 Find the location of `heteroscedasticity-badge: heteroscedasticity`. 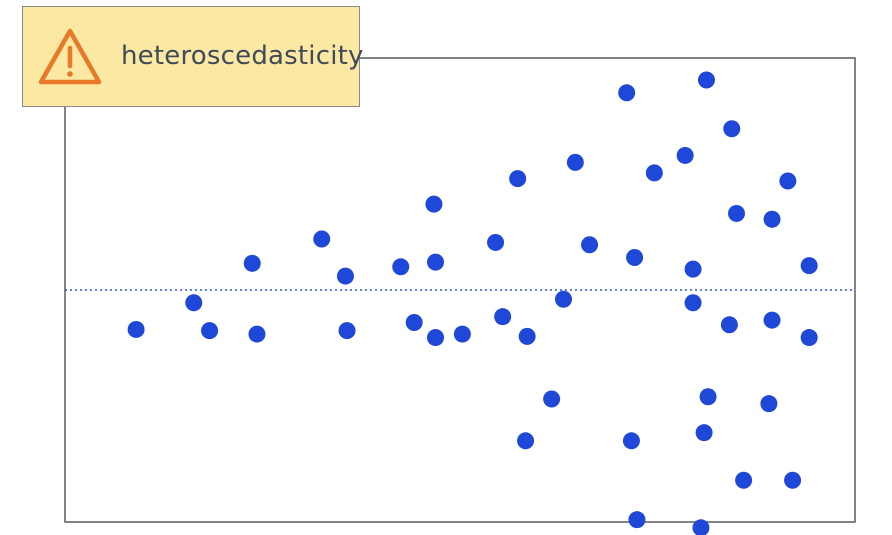

heteroscedasticity-badge: heteroscedasticity is located at coordinates (192, 56).